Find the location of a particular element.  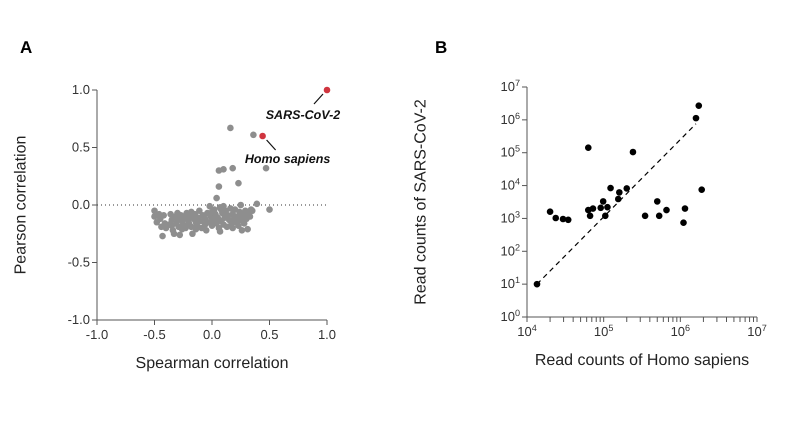

y-tick-label: 1.0 is located at coordinates (81, 89).